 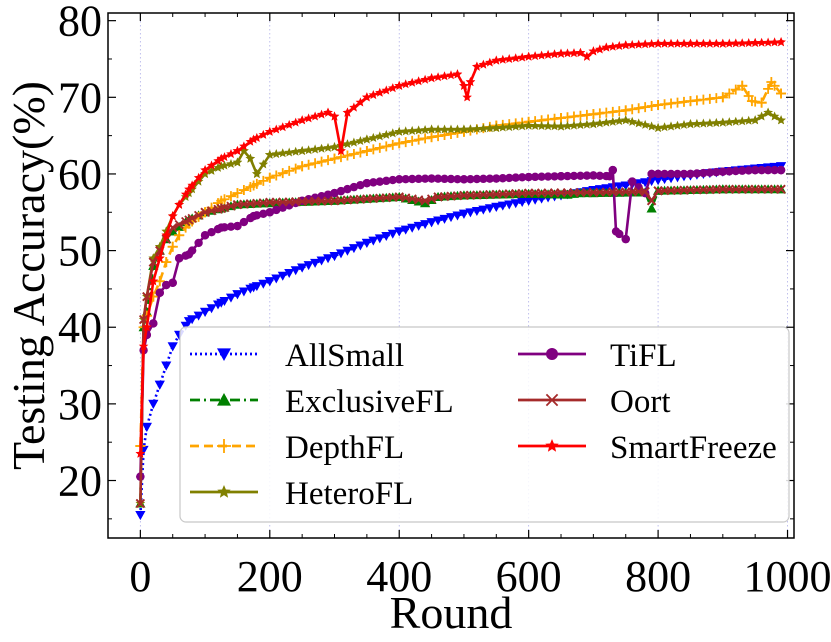 What do you see at coordinates (80, 174) in the screenshot?
I see `y-tick-label: 60` at bounding box center [80, 174].